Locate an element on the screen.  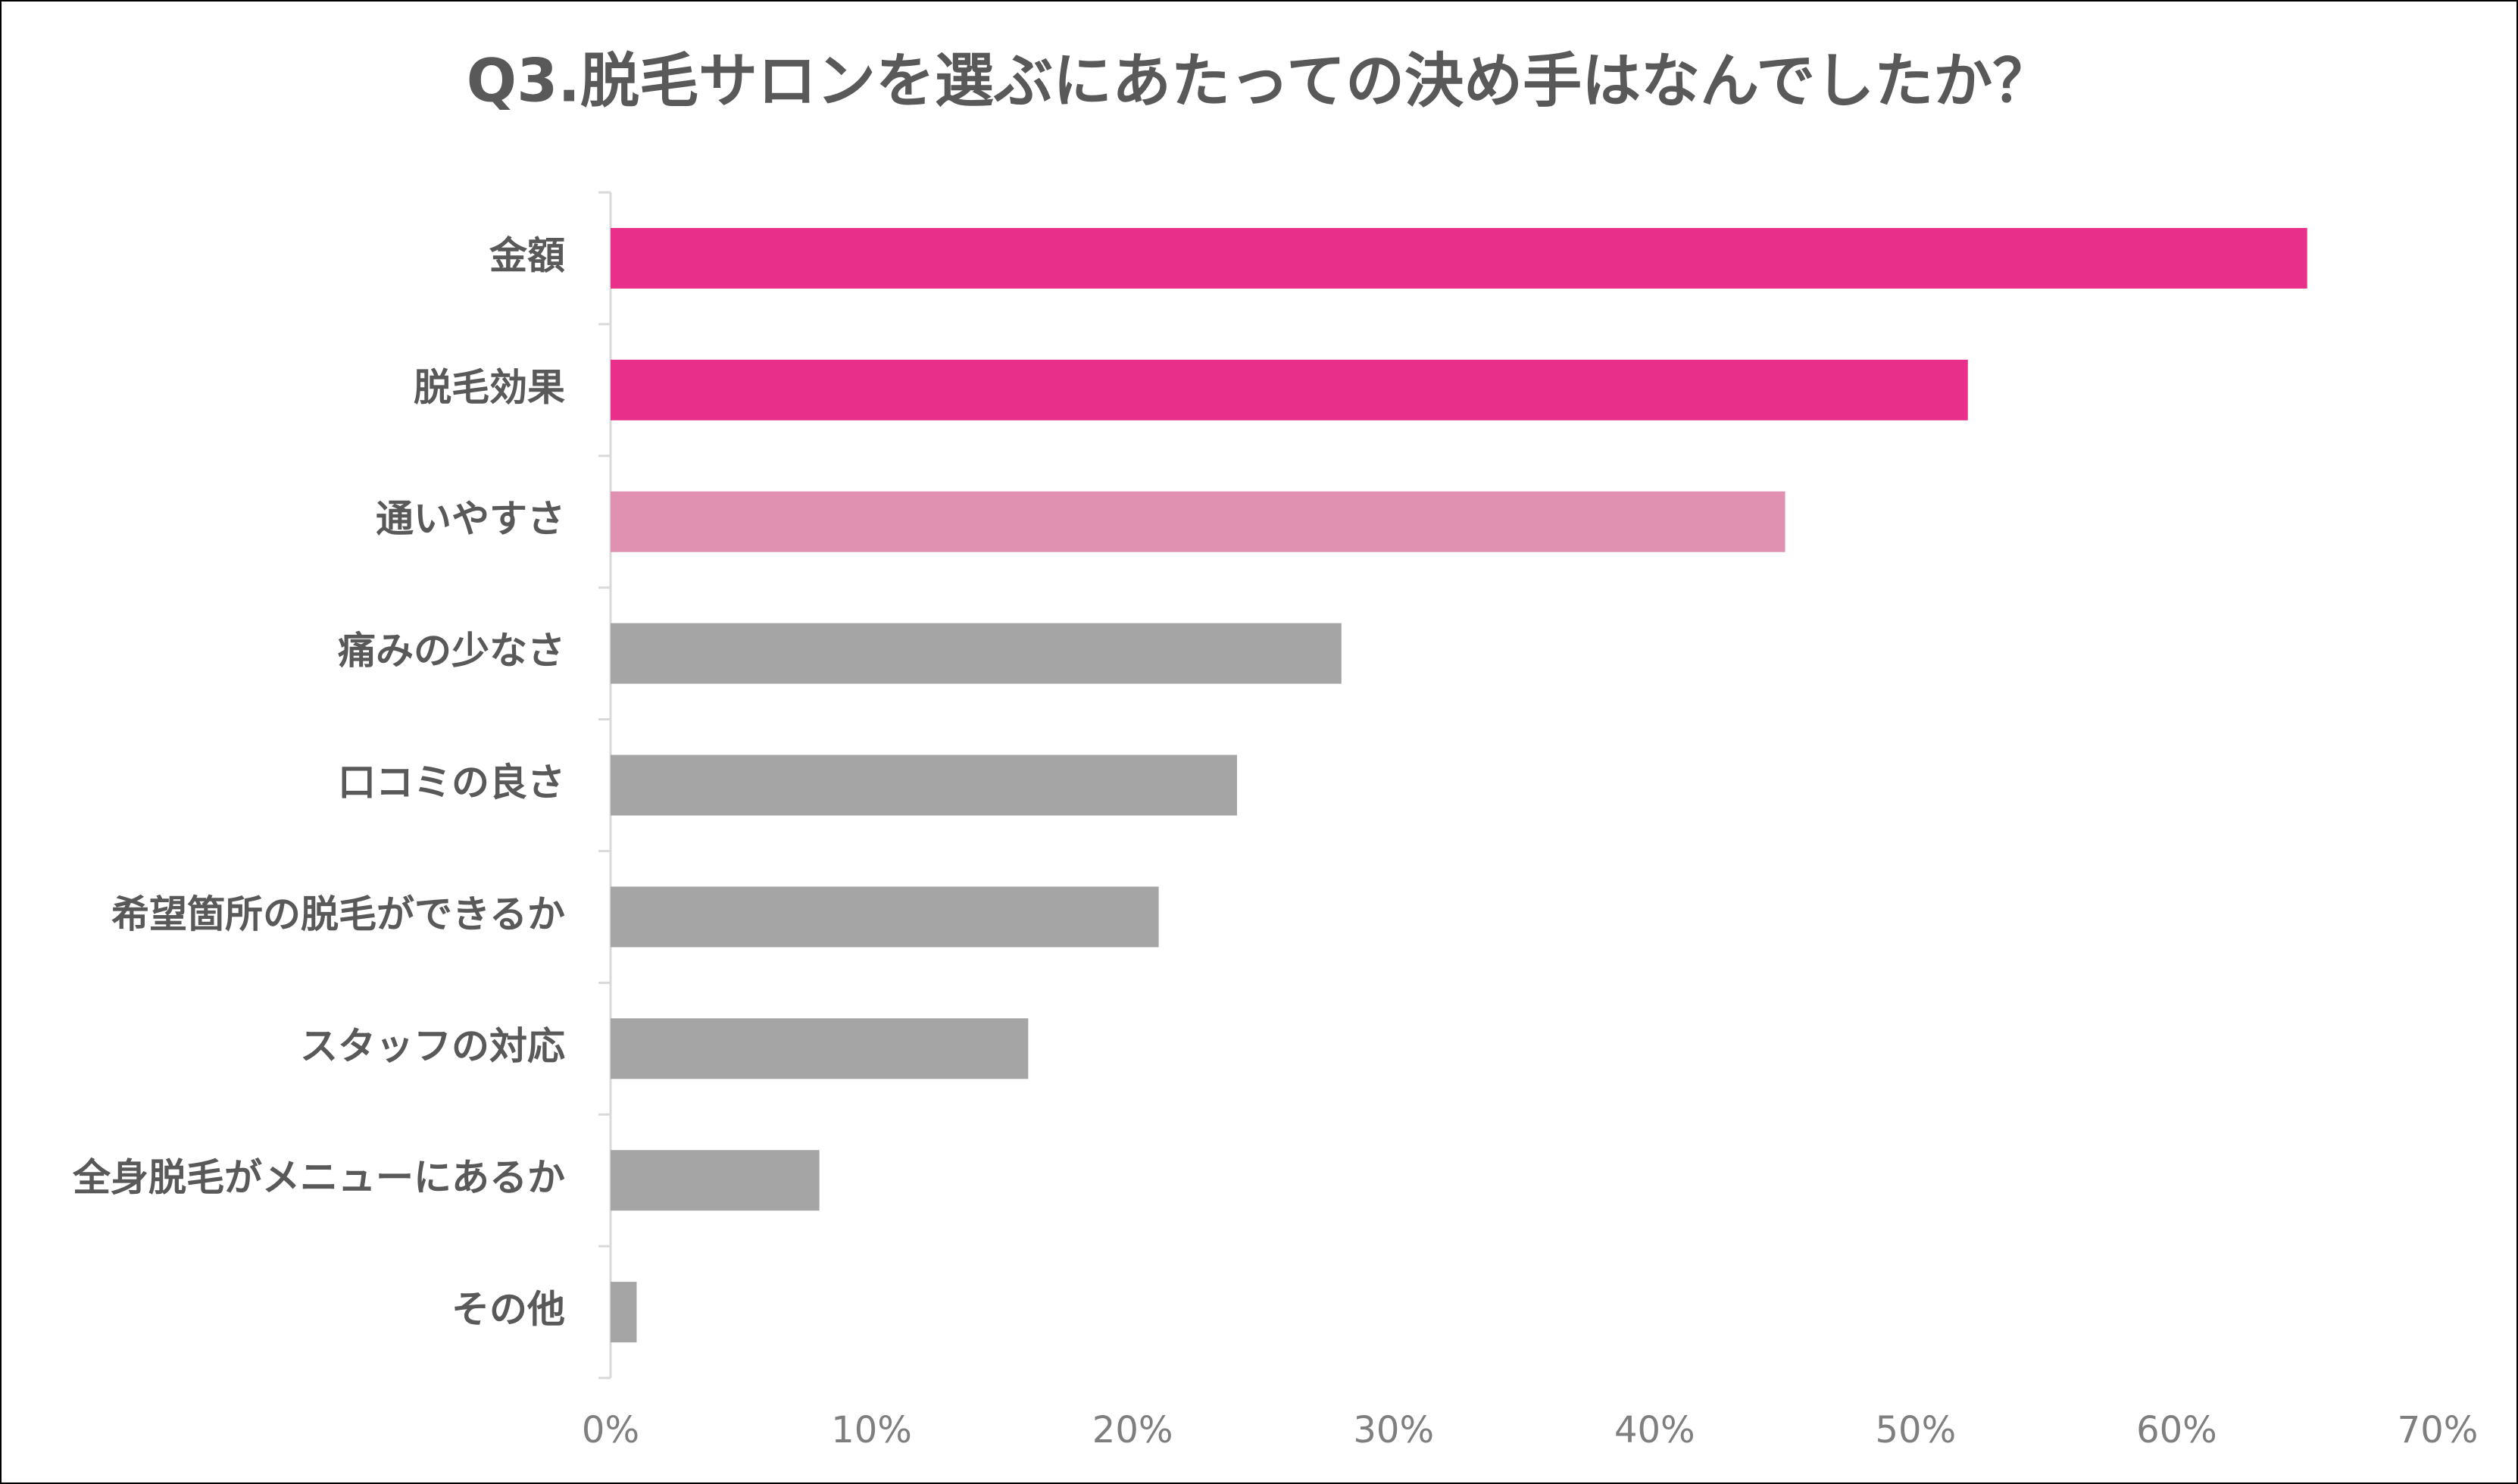
y-tick-label: 金額 is located at coordinates (527, 255).